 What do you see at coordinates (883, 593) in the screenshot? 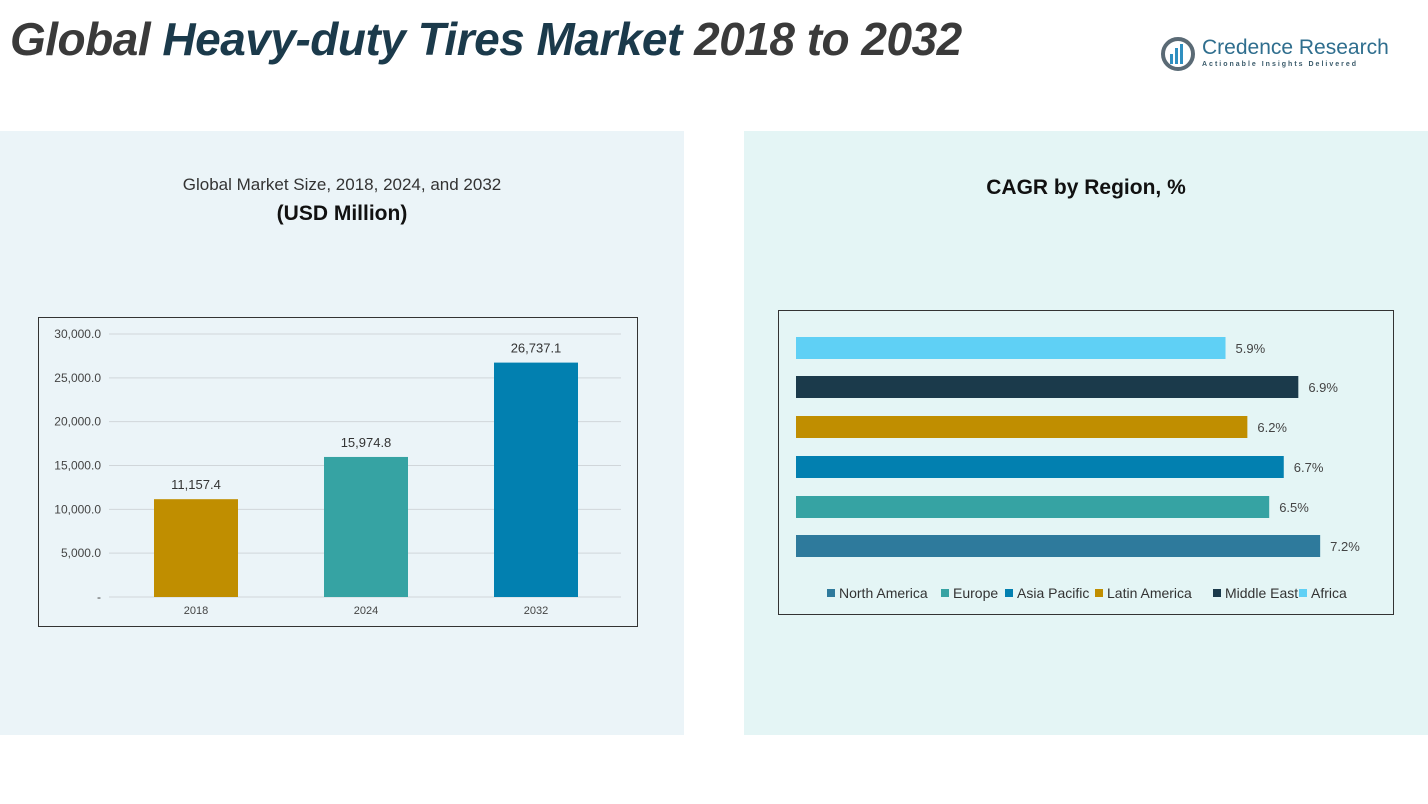
I see `legend-label: North America` at bounding box center [883, 593].